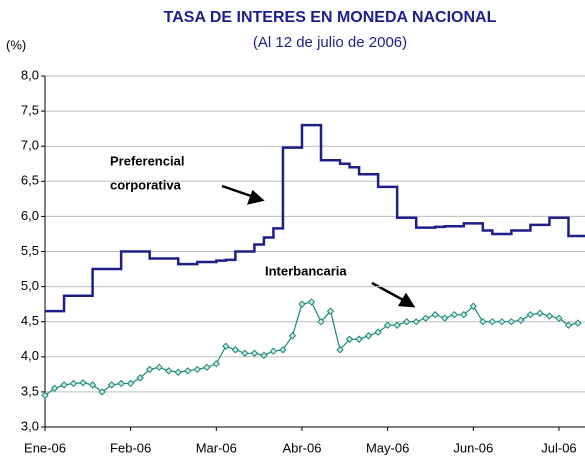  Describe the element at coordinates (30, 250) in the screenshot. I see `y-tick-label: 5,5` at that location.